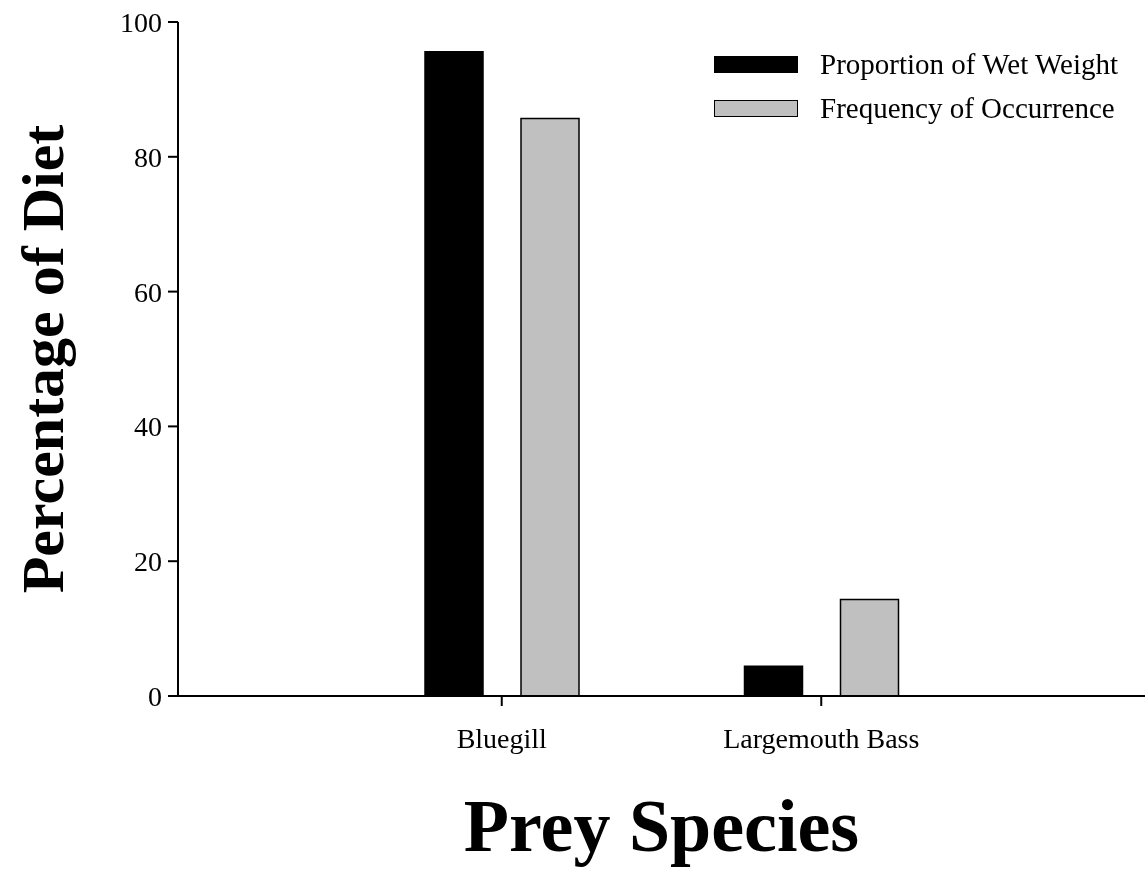 The height and width of the screenshot is (873, 1148). What do you see at coordinates (148, 157) in the screenshot?
I see `y-tick-label: 80` at bounding box center [148, 157].